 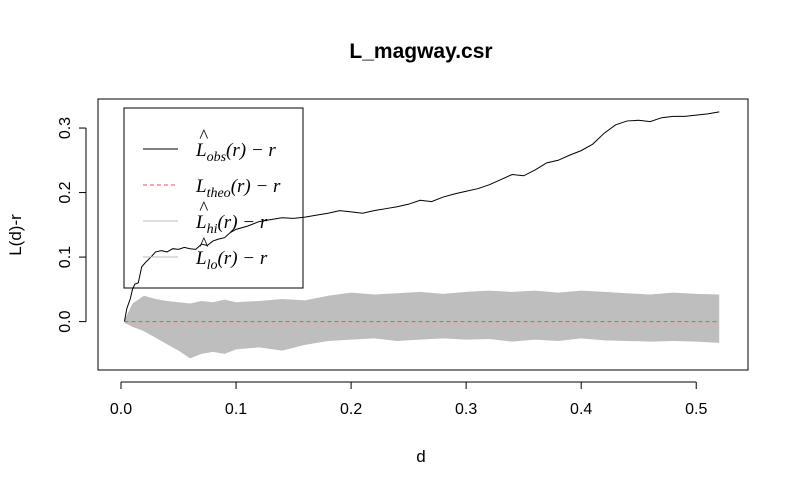 I want to click on y-tick-label: 0.0, so click(x=65, y=321).